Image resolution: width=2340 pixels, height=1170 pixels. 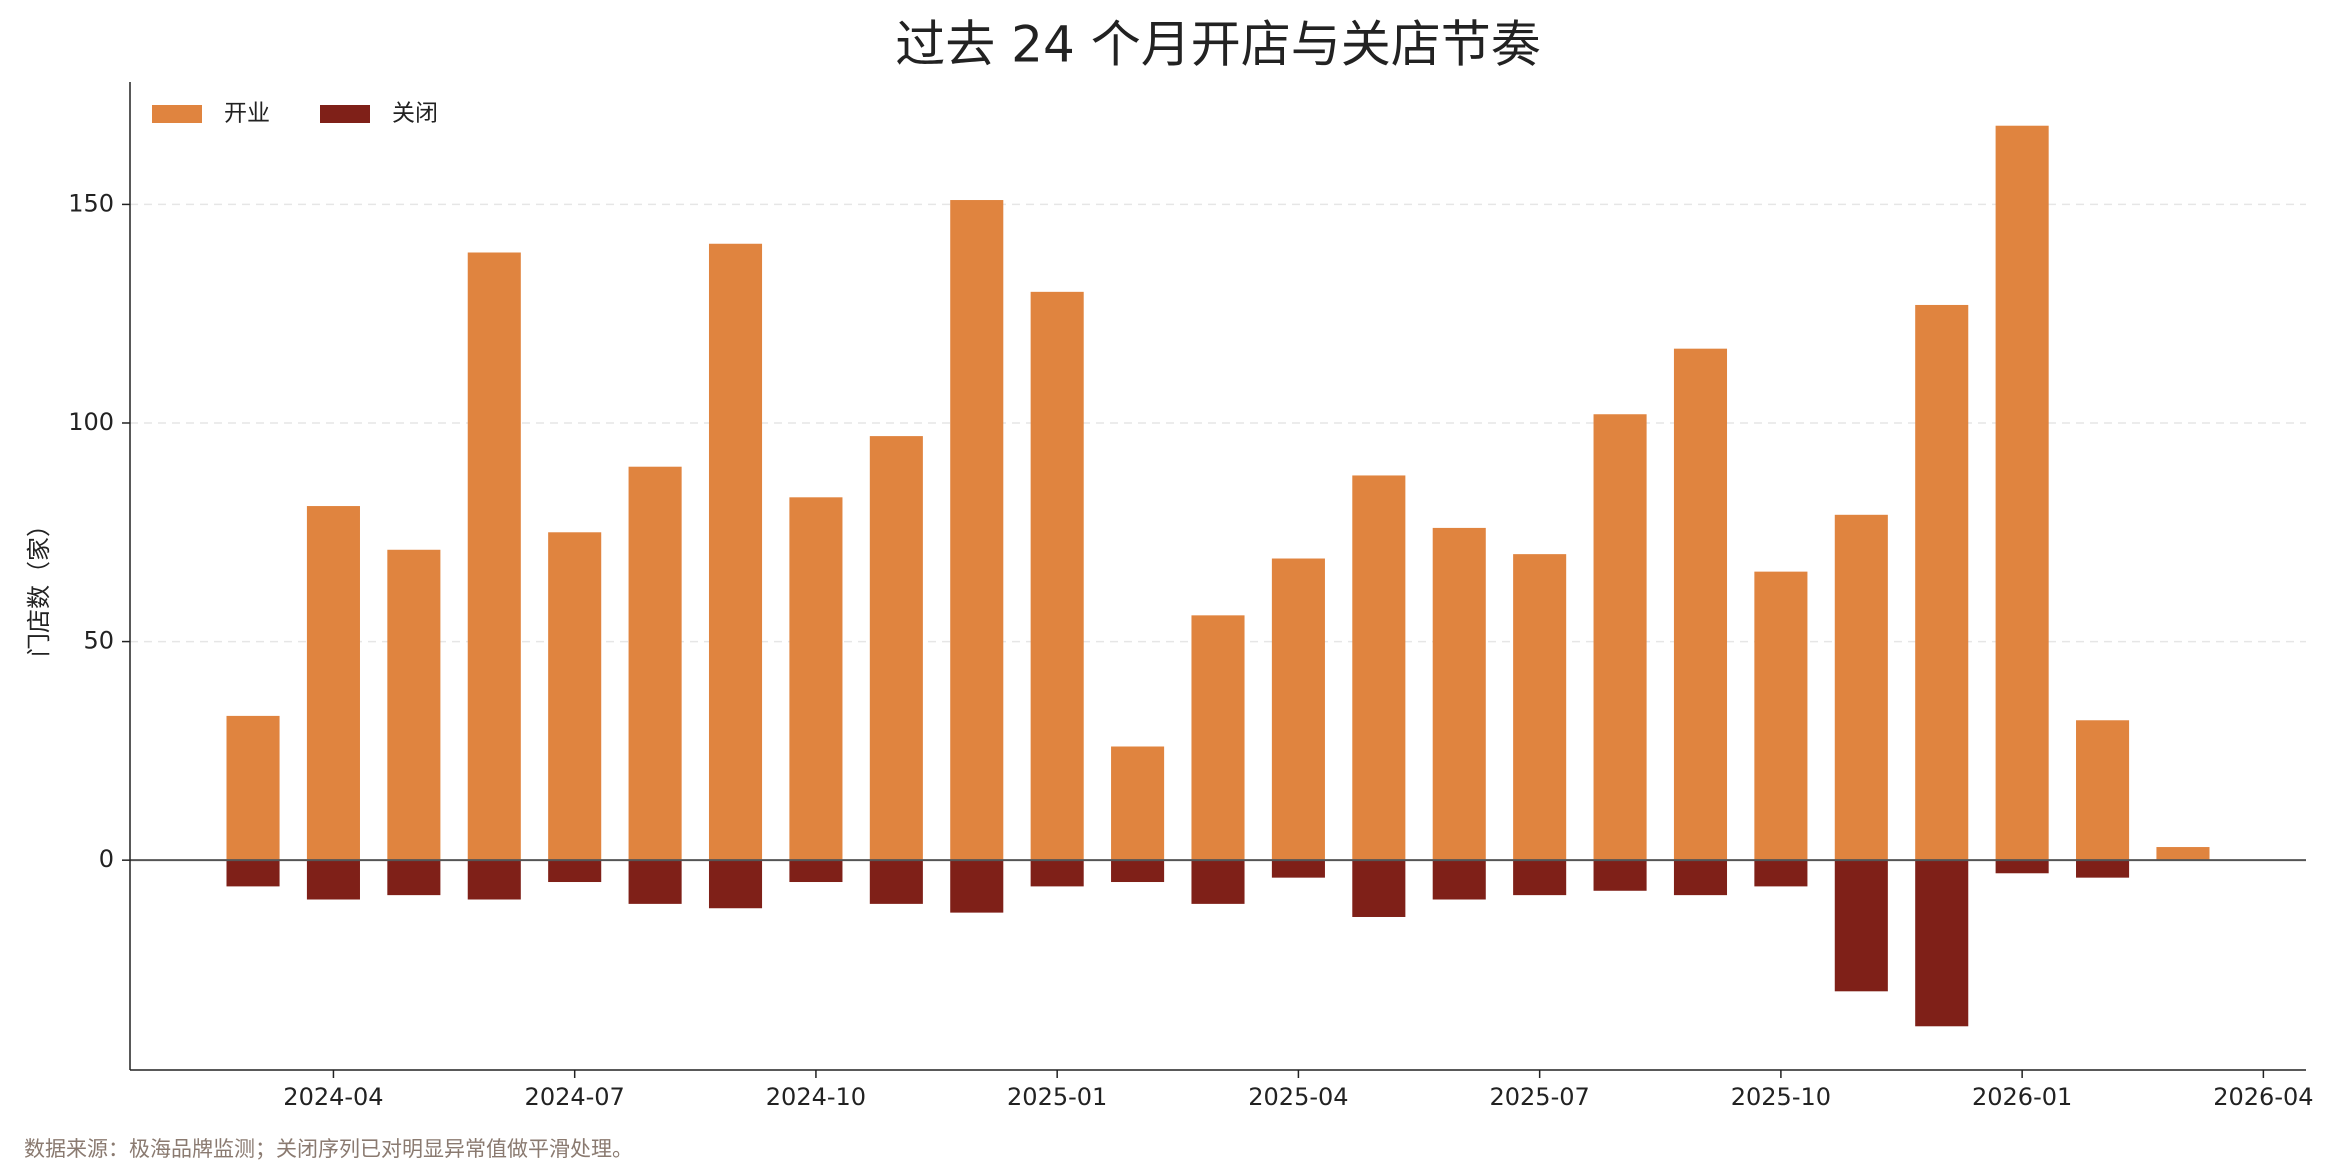 I want to click on x-tick-label: 2024-04, so click(x=333, y=1097).